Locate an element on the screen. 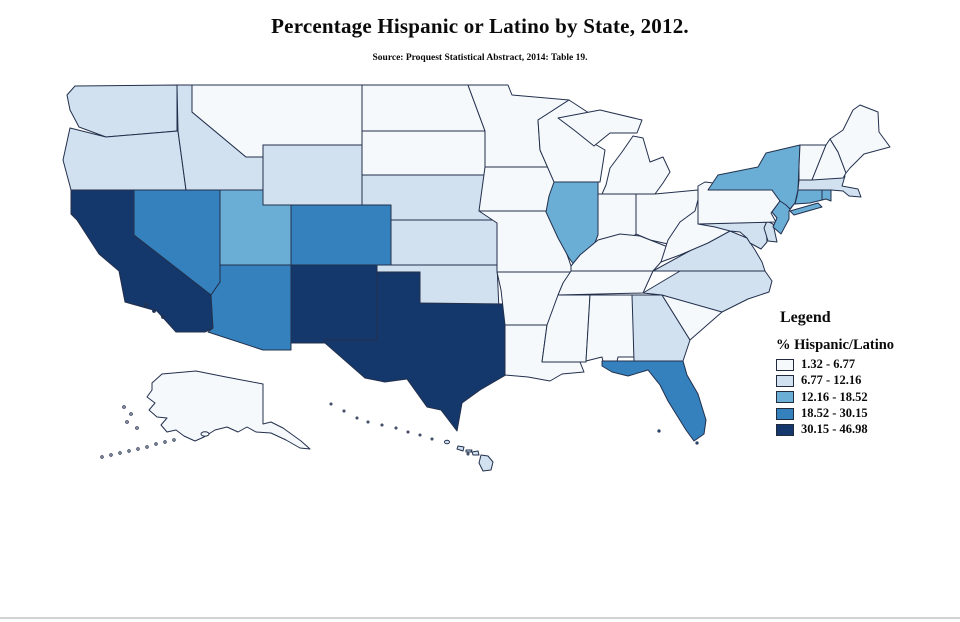 Image resolution: width=960 pixels, height=622 pixels. state-hi-oahu is located at coordinates (460, 448).